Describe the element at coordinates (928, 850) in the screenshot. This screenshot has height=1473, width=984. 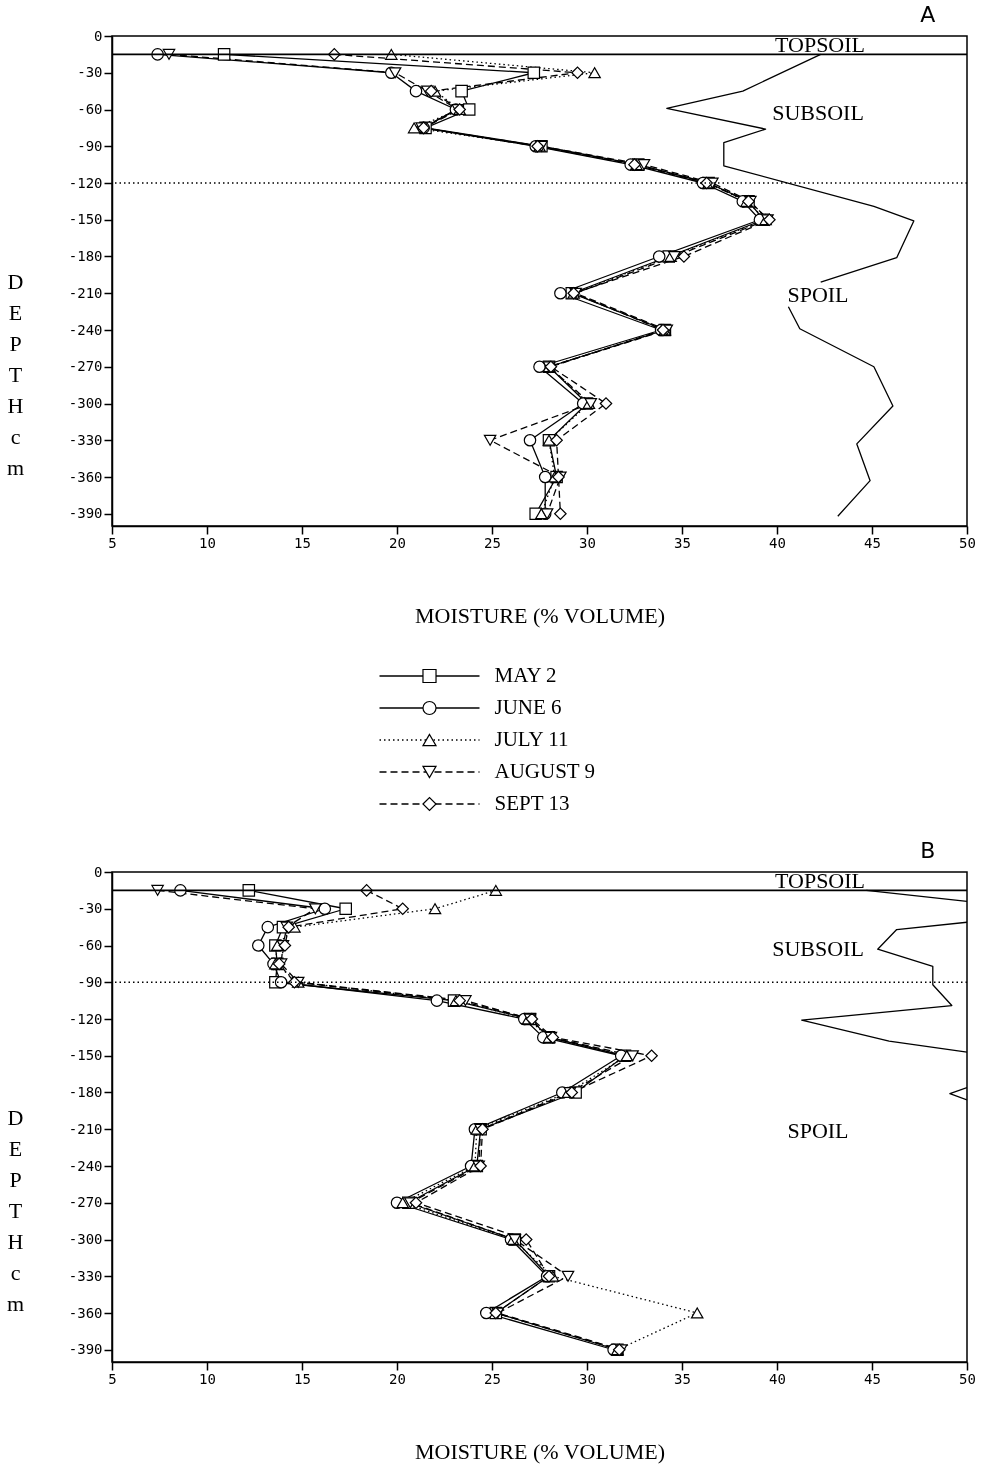
I see `chart-title: B` at that location.